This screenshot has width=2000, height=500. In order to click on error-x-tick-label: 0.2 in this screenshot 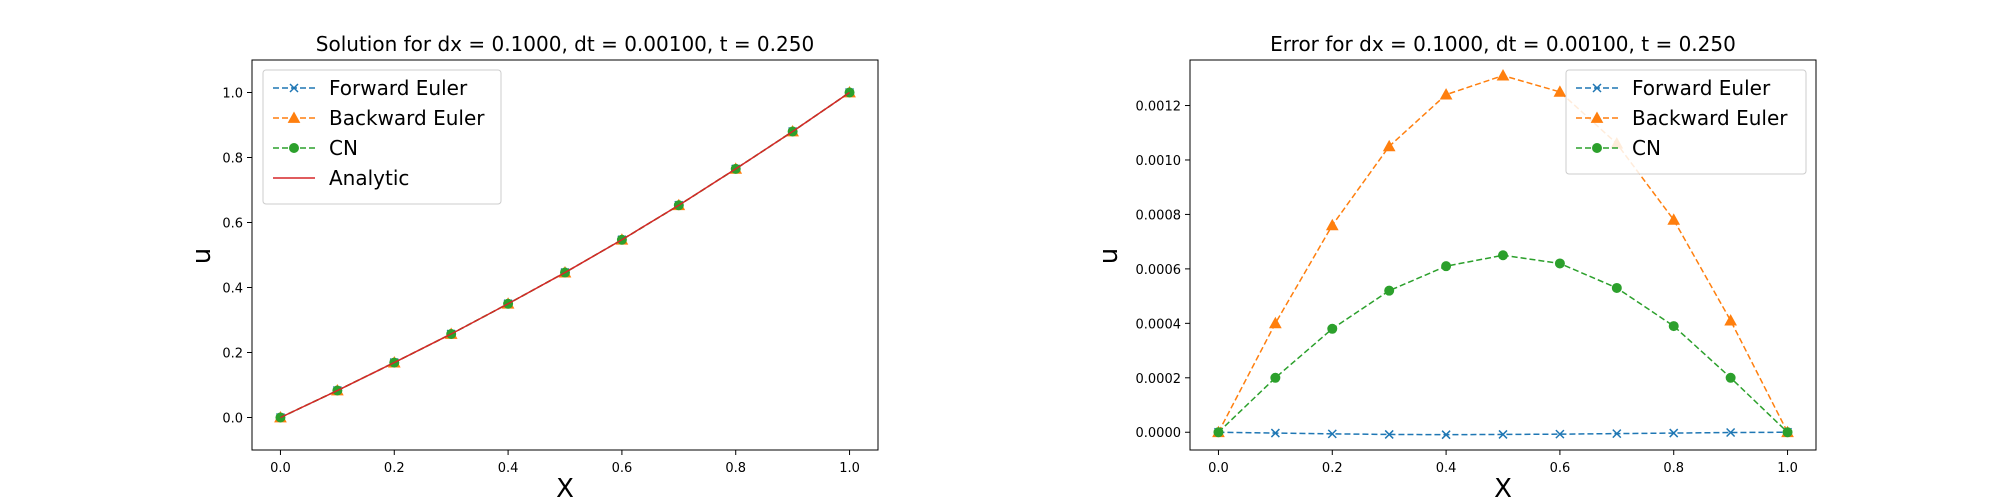, I will do `click(1332, 468)`.